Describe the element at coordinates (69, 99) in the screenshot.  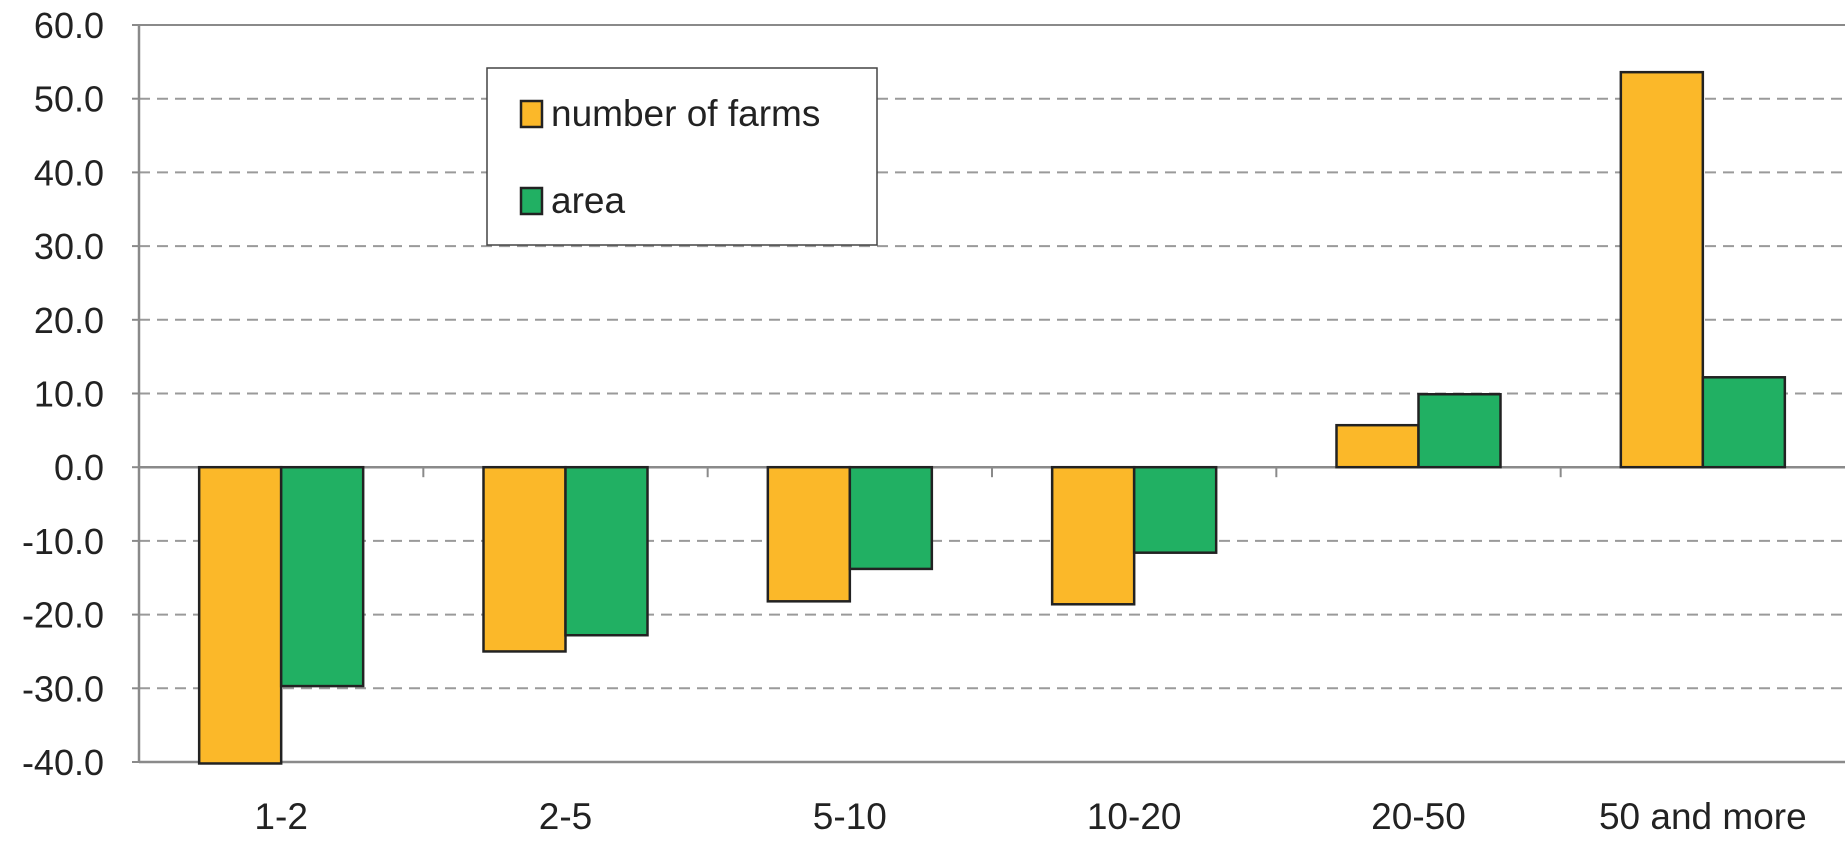
I see `y-tick-label: 50.0` at that location.